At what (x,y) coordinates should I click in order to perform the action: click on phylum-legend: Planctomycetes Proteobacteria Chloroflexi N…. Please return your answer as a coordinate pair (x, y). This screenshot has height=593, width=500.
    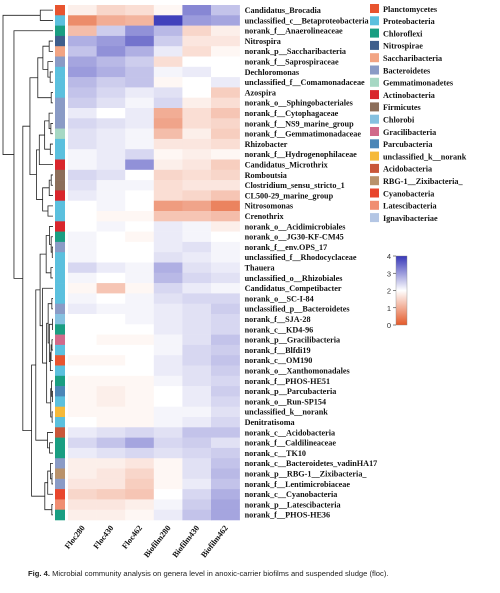
    Looking at the image, I should click on (418, 113).